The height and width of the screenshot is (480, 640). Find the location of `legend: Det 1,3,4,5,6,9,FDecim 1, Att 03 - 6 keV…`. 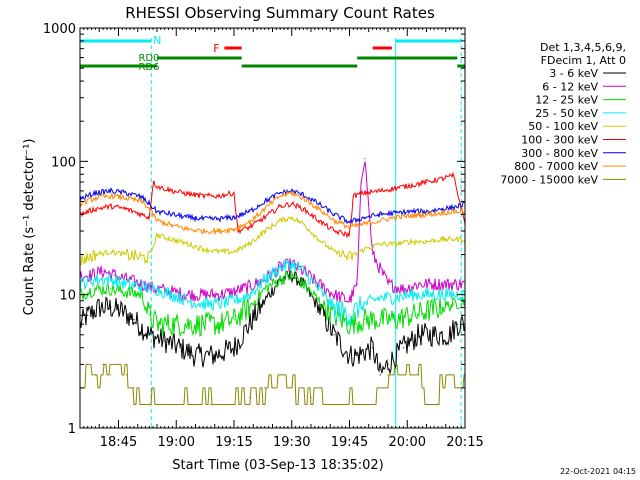

legend: Det 1,3,4,5,6,9,FDecim 1, Att 03 - 6 keV… is located at coordinates (563, 113).